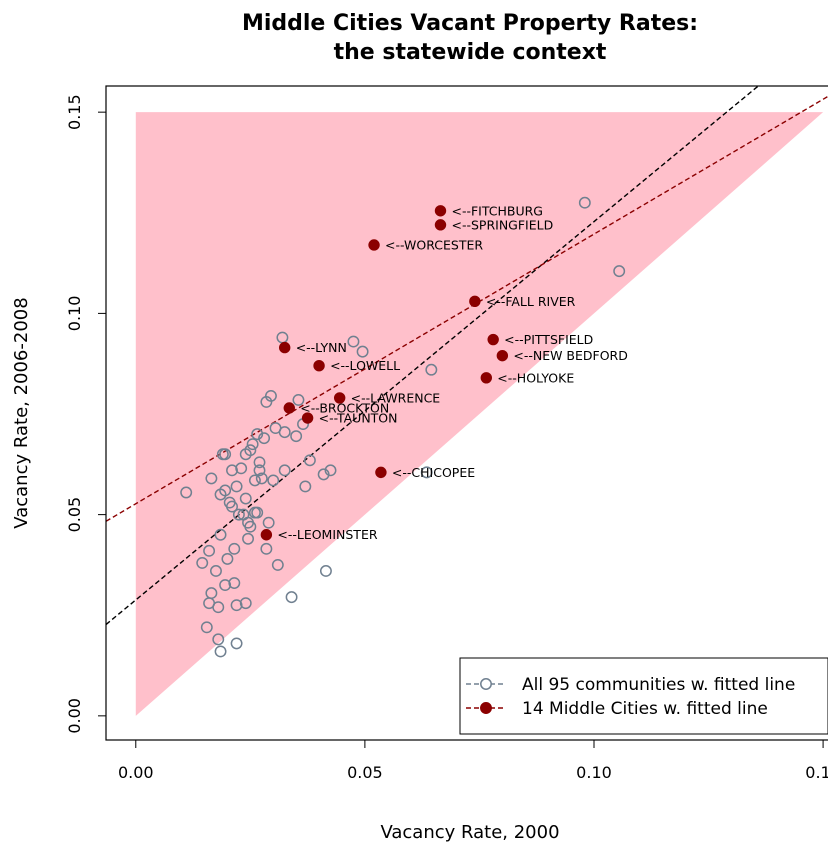 The width and height of the screenshot is (828, 844). What do you see at coordinates (570, 355) in the screenshot?
I see `middle-city-label: <--NEW BEDFORD` at bounding box center [570, 355].